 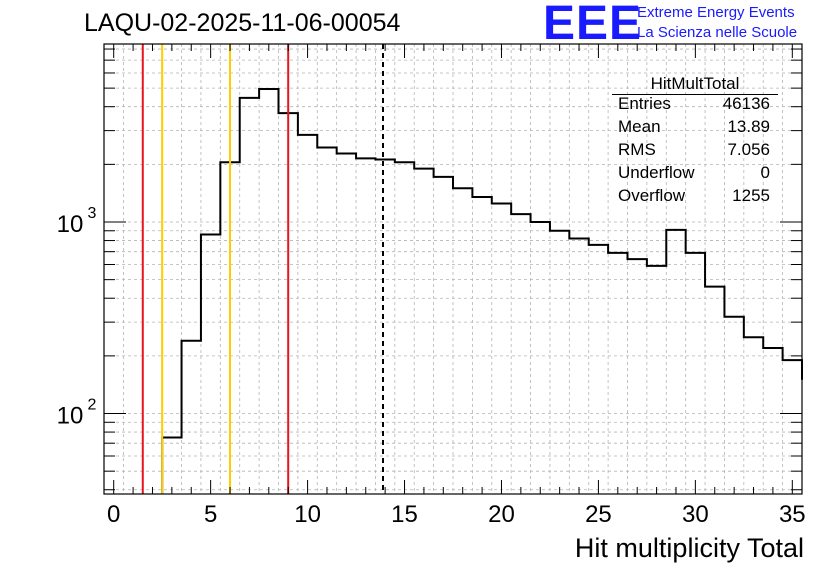 I want to click on stats-value-entries: 46136, so click(x=746, y=103).